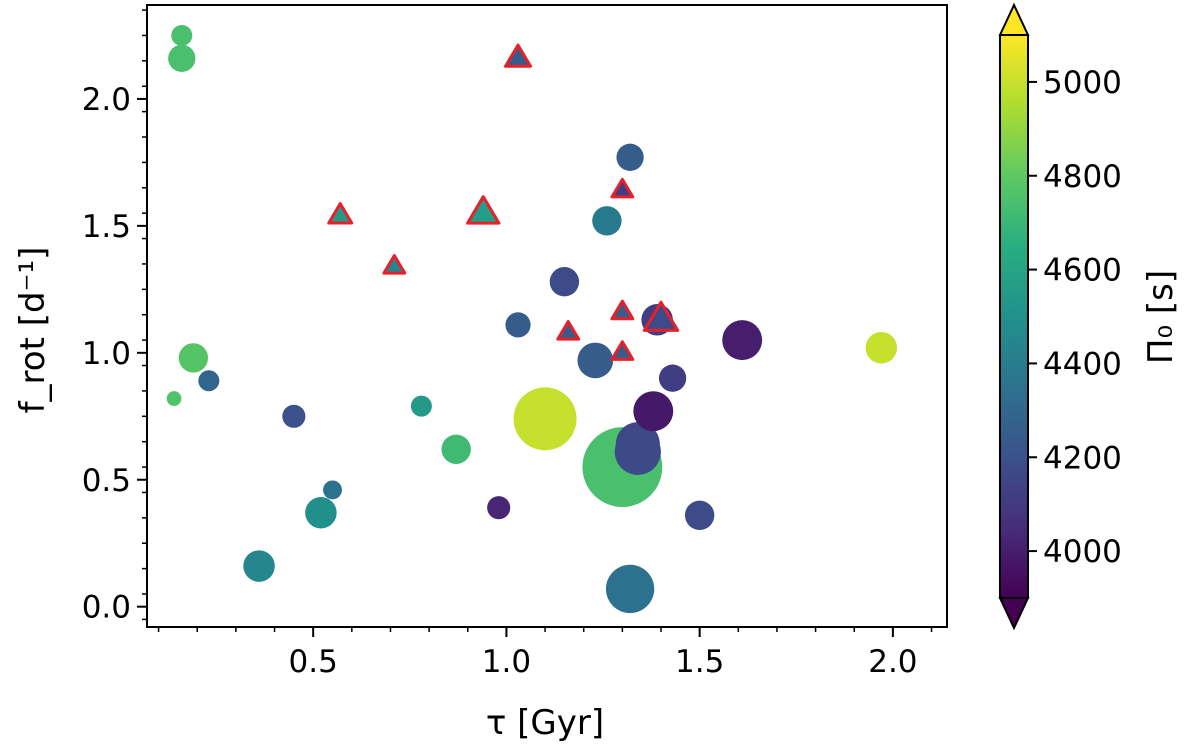  What do you see at coordinates (106, 100) in the screenshot?
I see `y-tick-label: 2.0` at bounding box center [106, 100].